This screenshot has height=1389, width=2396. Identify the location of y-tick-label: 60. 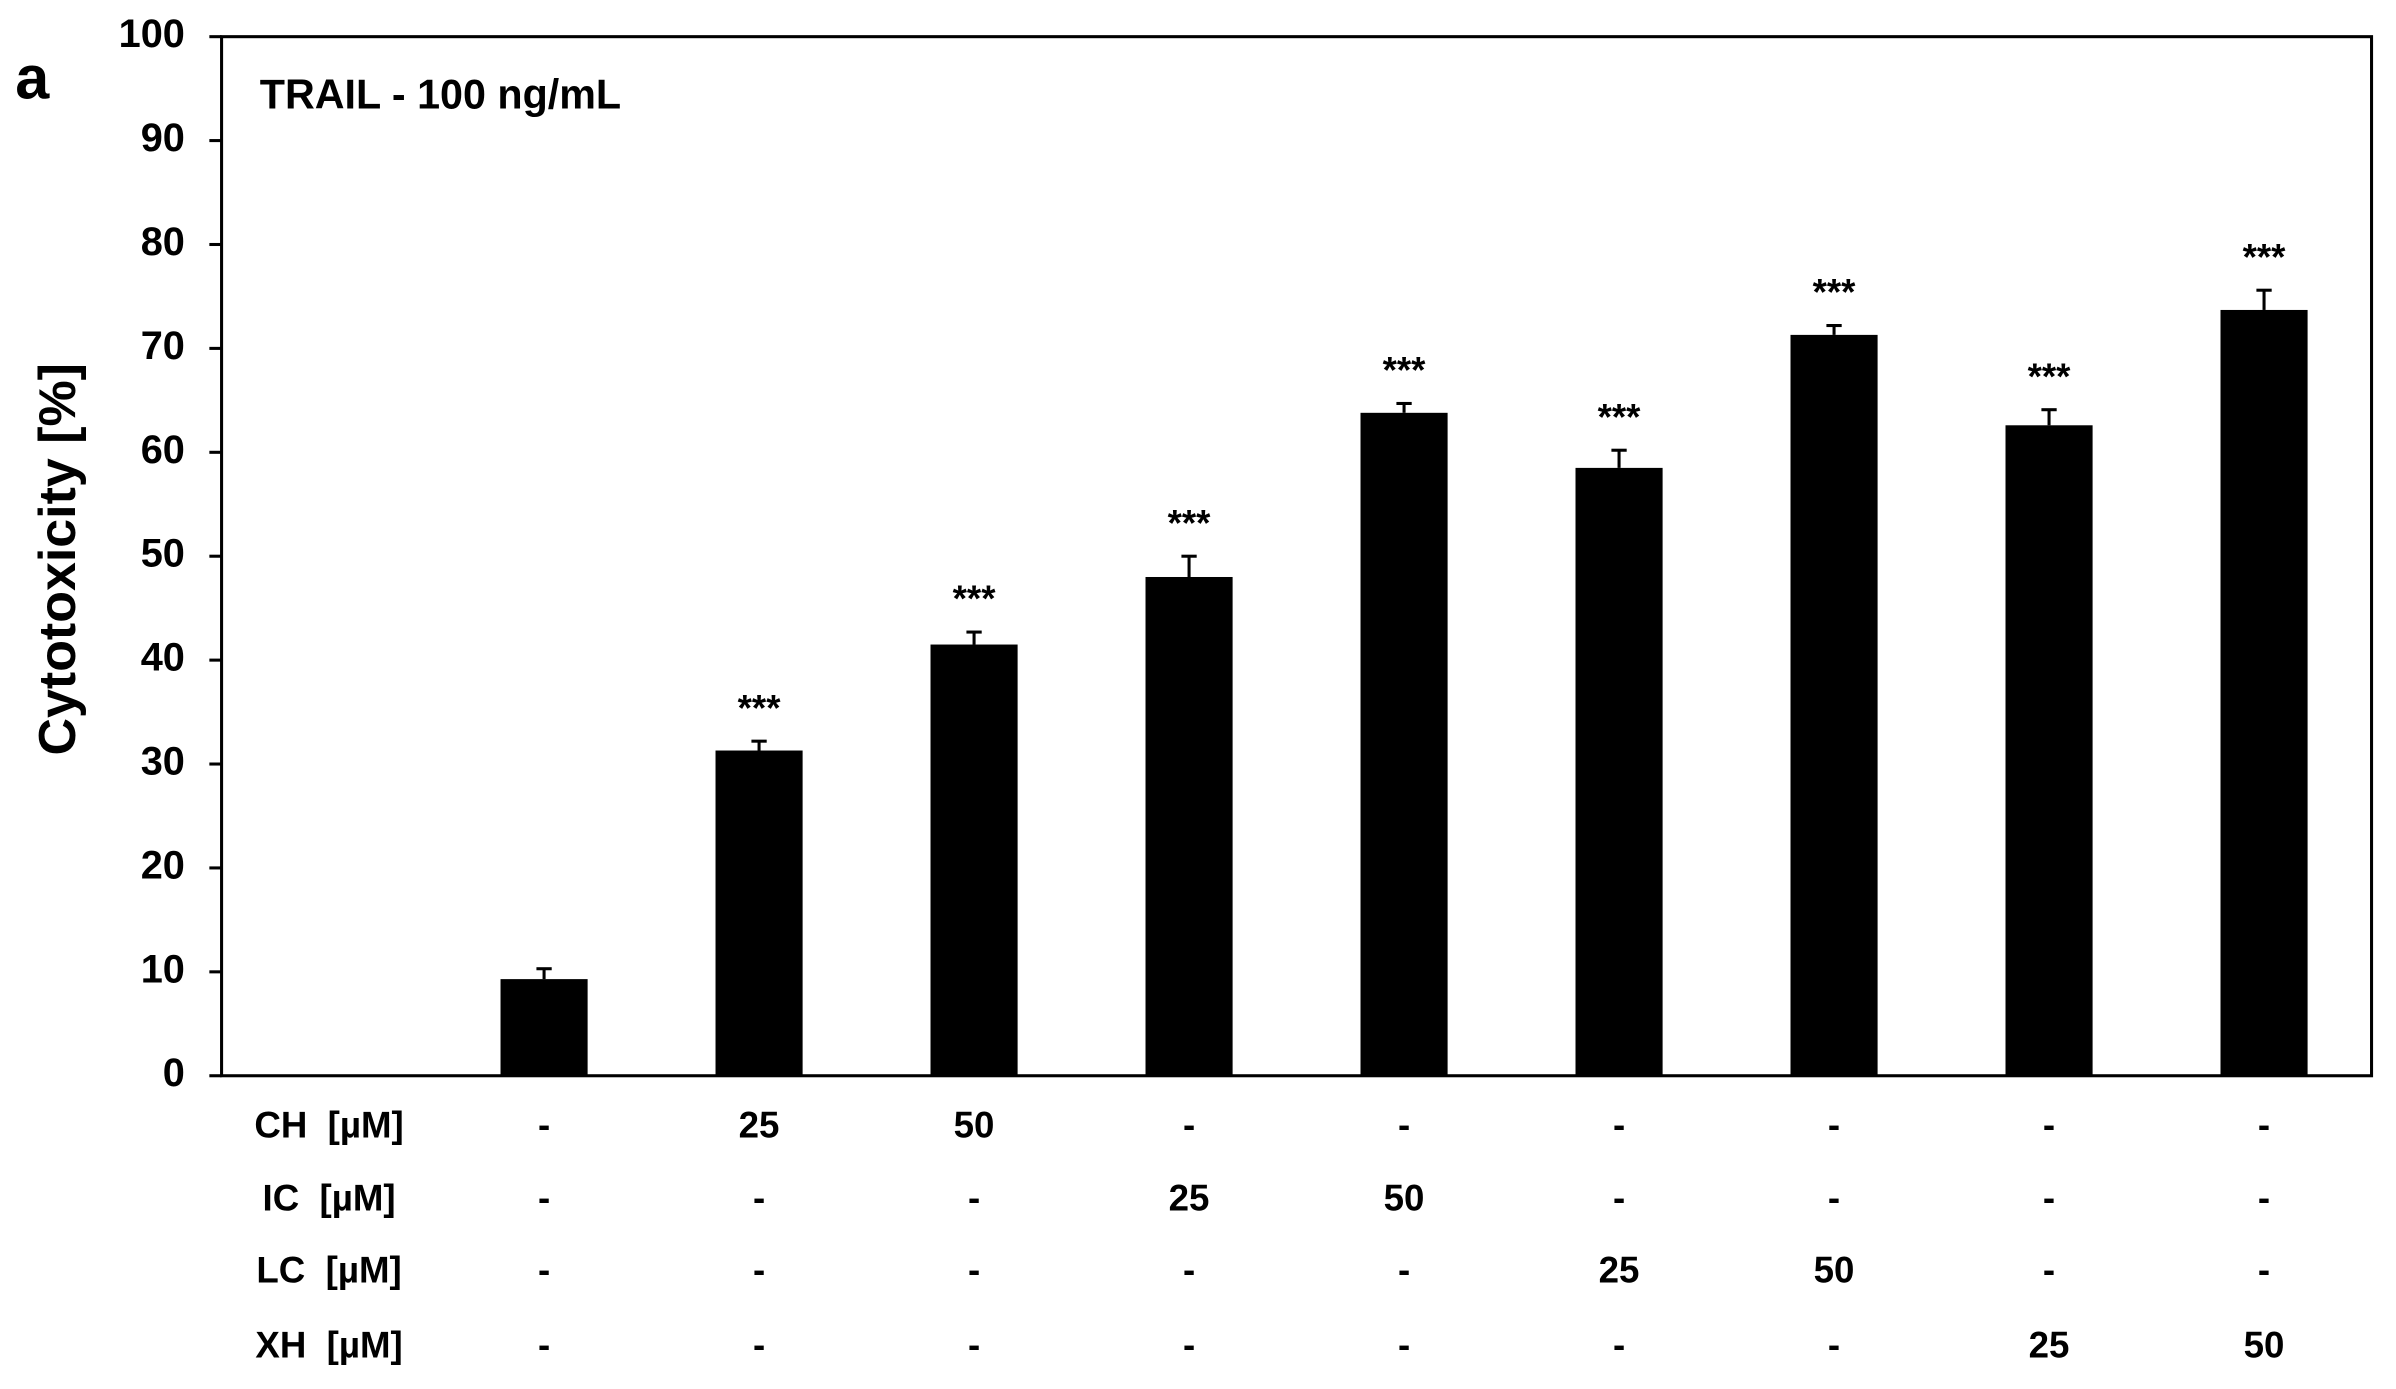
(163, 450).